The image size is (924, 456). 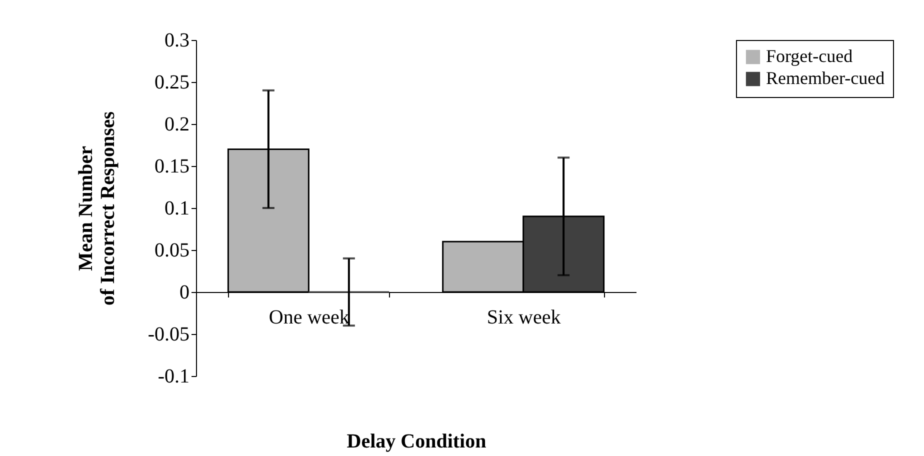 What do you see at coordinates (172, 167) in the screenshot?
I see `y-tick-label: 0.15` at bounding box center [172, 167].